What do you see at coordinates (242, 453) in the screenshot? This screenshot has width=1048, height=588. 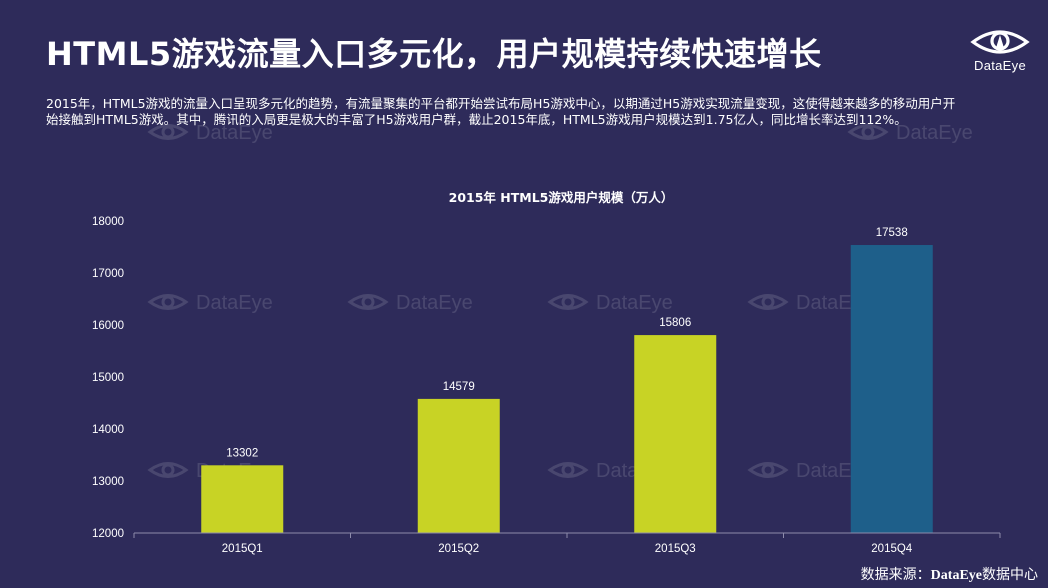 I see `data-label: 13302` at bounding box center [242, 453].